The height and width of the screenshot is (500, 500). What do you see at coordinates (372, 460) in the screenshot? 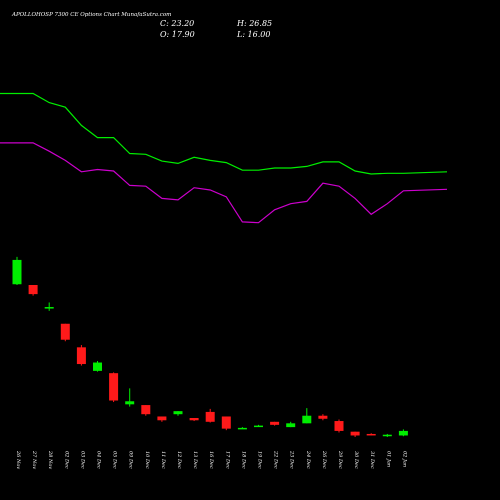
I see `x-tick-label: 31 Dec` at bounding box center [372, 460].